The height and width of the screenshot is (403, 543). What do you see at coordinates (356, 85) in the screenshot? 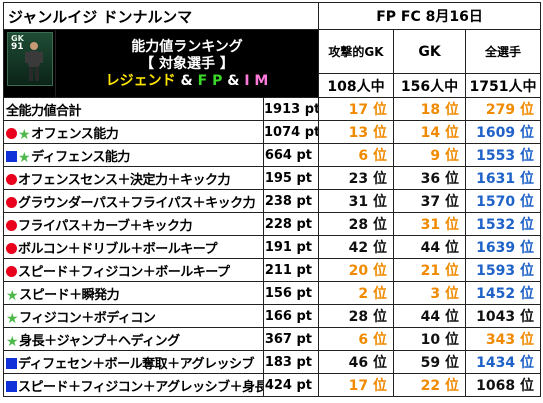
I see `count-offensive-gk: 108人中` at bounding box center [356, 85].